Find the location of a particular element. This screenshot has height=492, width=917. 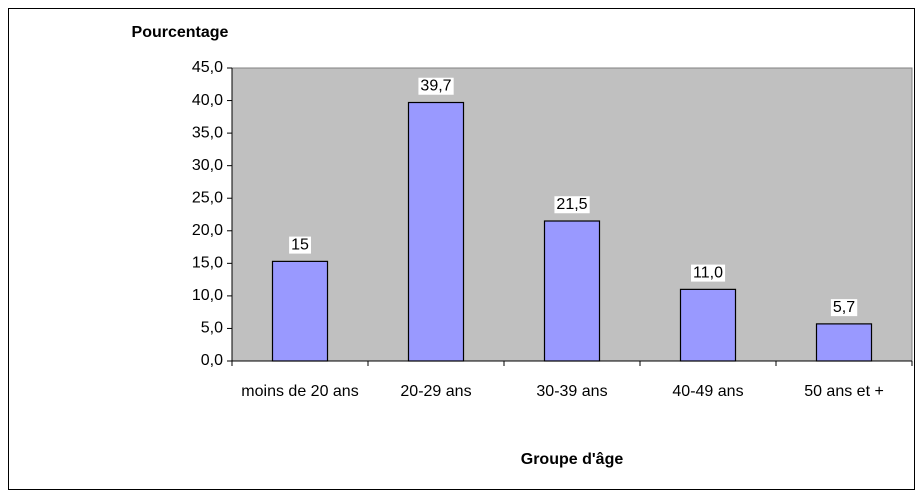

x-tick-label: moins de 20 ans is located at coordinates (300, 391).